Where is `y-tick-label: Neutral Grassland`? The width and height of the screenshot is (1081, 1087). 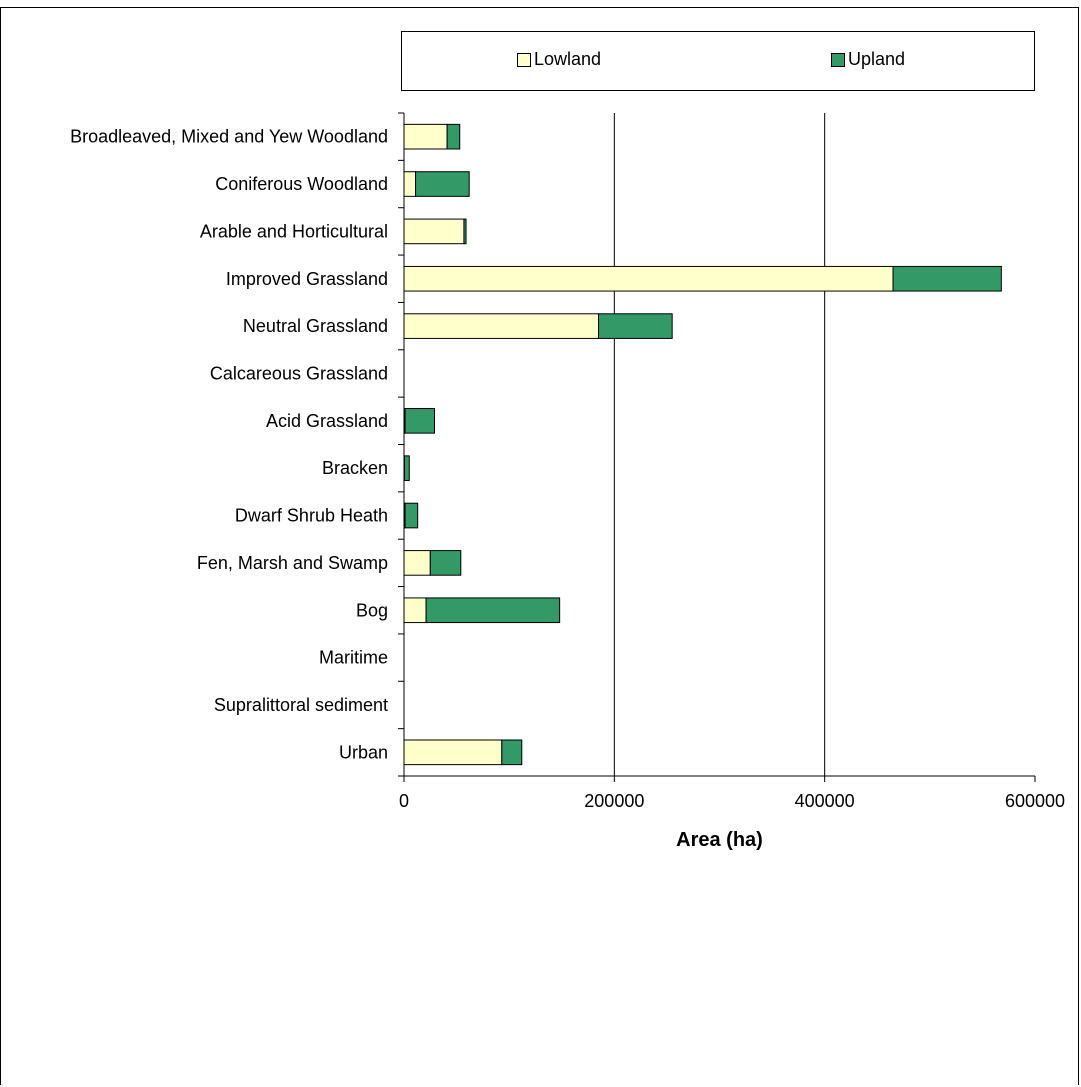
y-tick-label: Neutral Grassland is located at coordinates (315, 326).